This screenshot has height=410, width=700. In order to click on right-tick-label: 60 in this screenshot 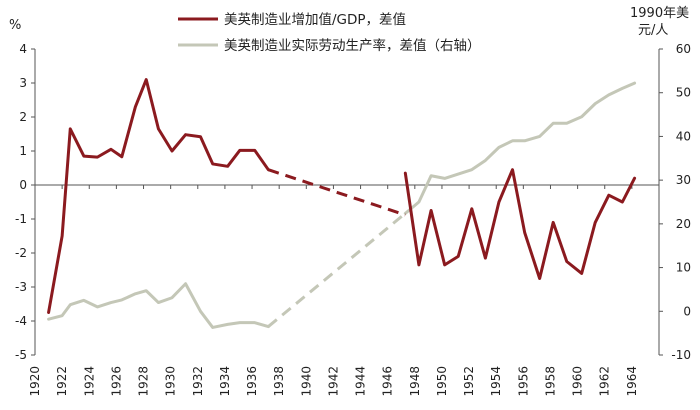, I will do `click(683, 49)`.